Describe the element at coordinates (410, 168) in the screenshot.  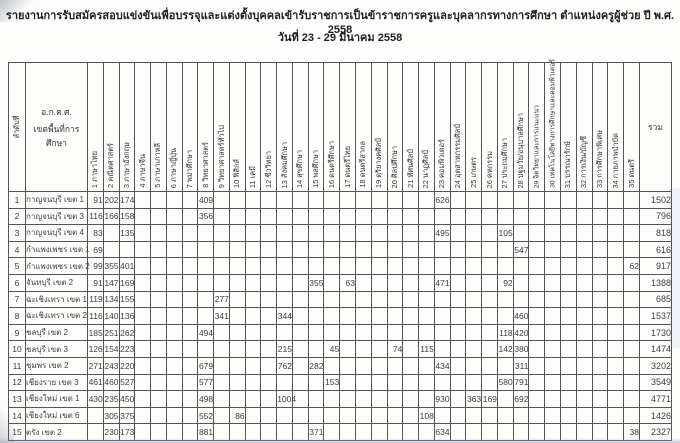
I see `subject-column-label: 21 ทัศนศิลป์` at that location.